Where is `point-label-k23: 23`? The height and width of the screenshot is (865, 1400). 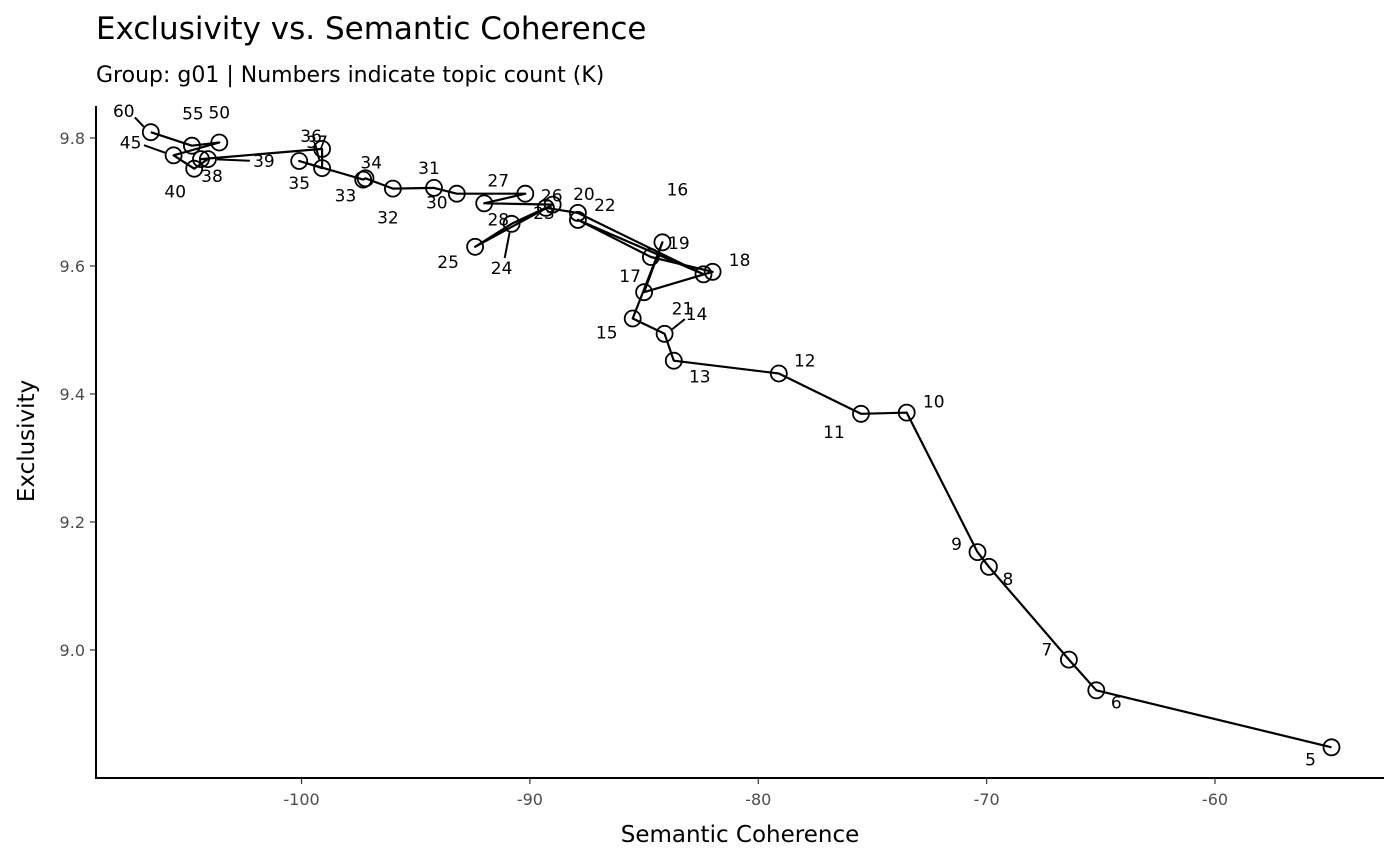 point-label-k23: 23 is located at coordinates (544, 214).